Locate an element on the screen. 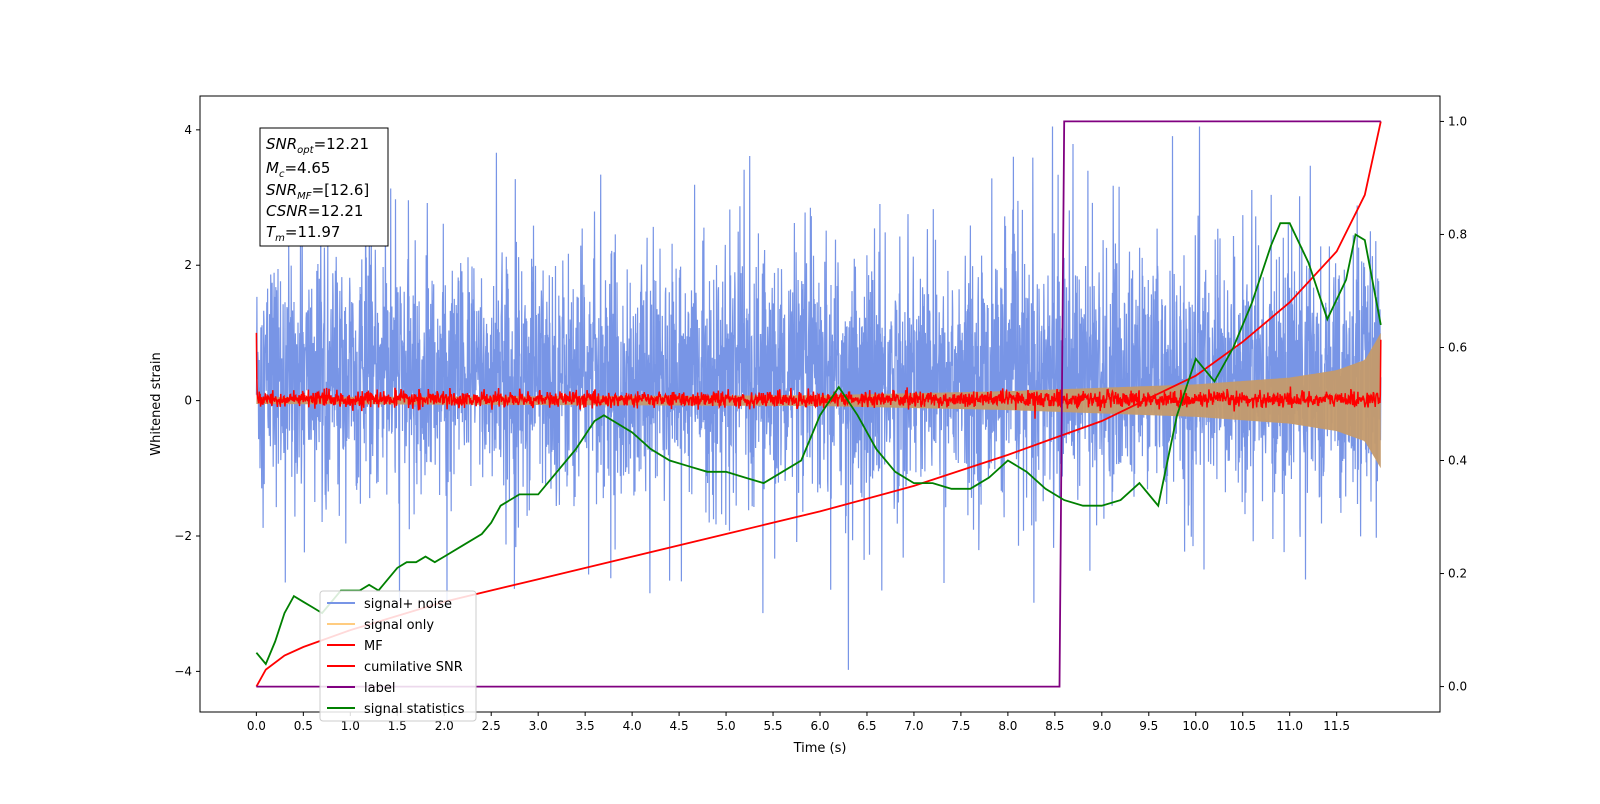 This screenshot has width=1600, height=804. legend-item: signal only is located at coordinates (380, 625).